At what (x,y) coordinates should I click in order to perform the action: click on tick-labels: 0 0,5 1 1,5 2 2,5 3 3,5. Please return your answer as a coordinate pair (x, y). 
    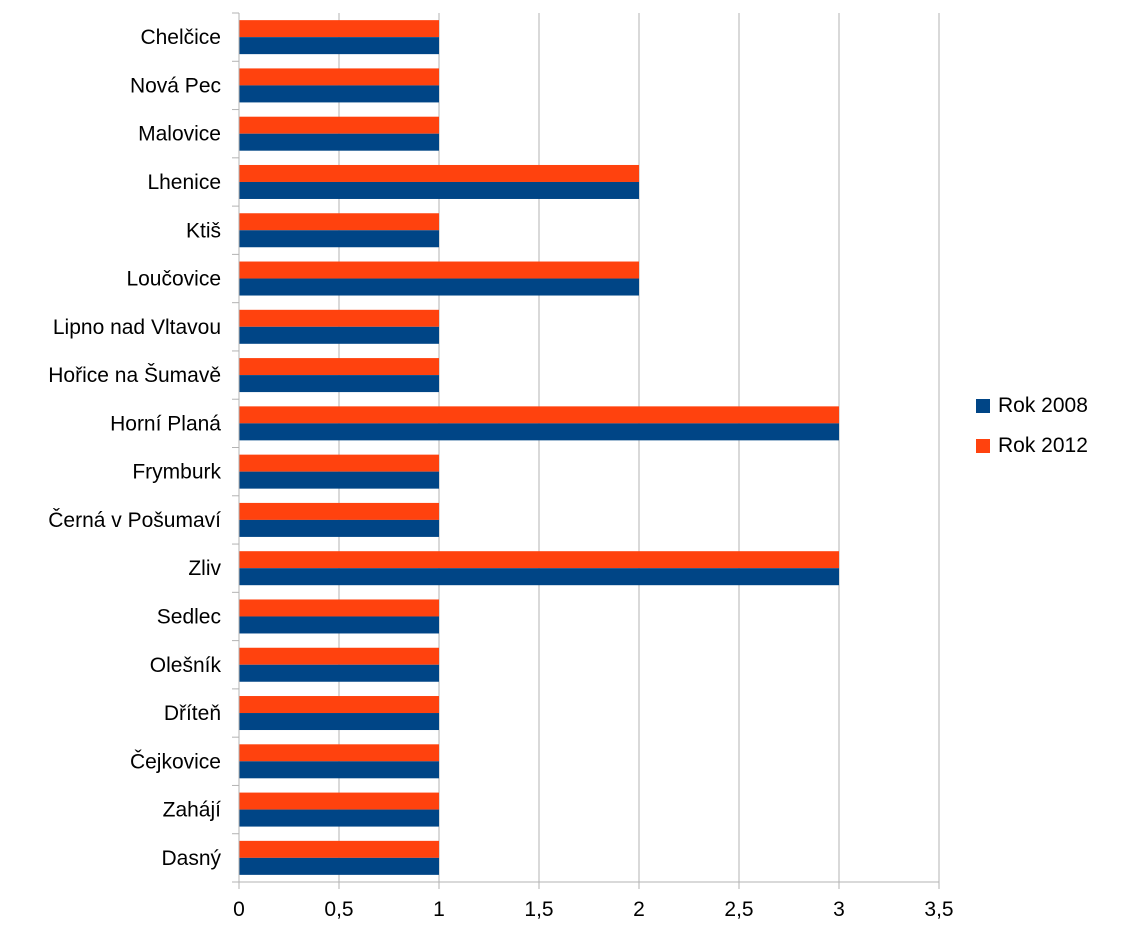
    Looking at the image, I should click on (593, 909).